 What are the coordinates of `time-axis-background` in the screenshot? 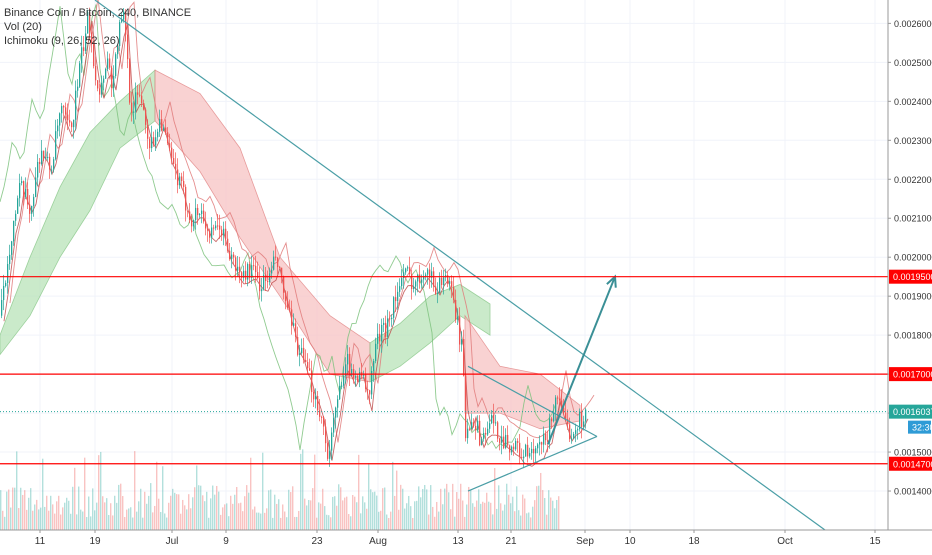 It's located at (466, 540).